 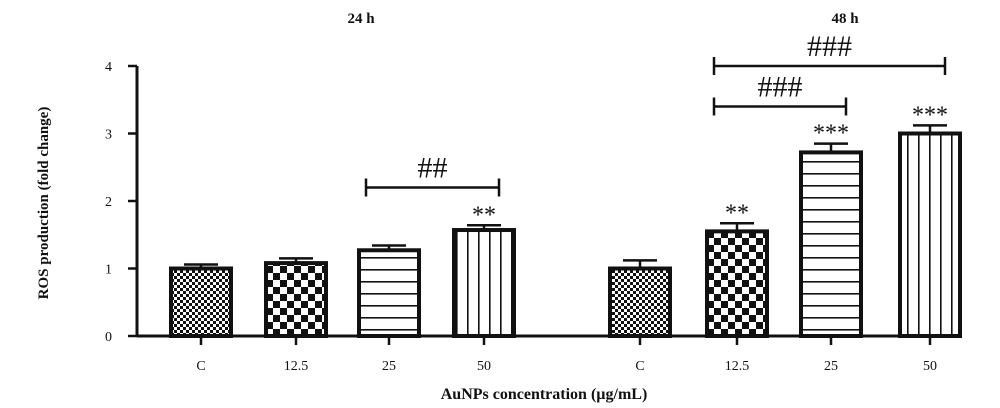 I want to click on y-ticks: 0 1 2 3 4, so click(x=121, y=202).